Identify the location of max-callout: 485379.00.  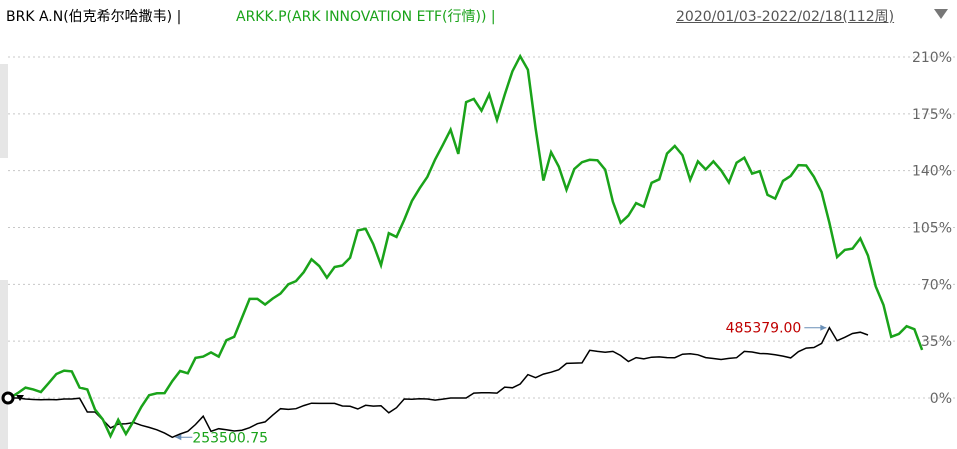
(776, 329).